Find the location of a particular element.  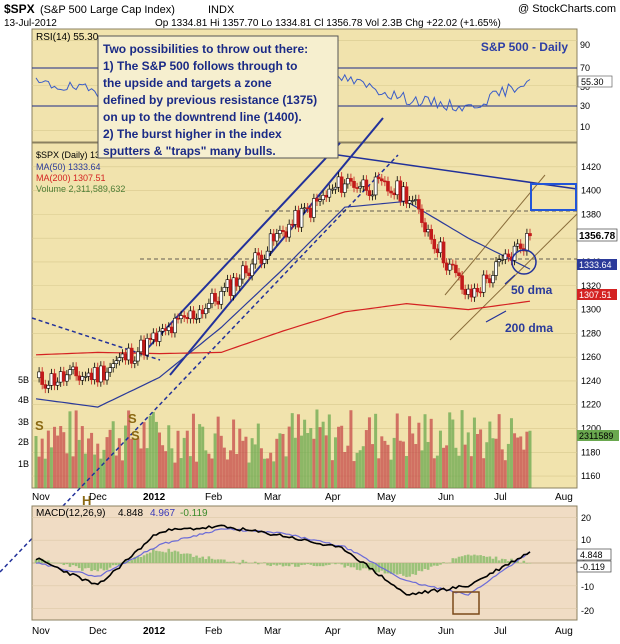

copyright: @ StockCharts.com is located at coordinates (567, 9).